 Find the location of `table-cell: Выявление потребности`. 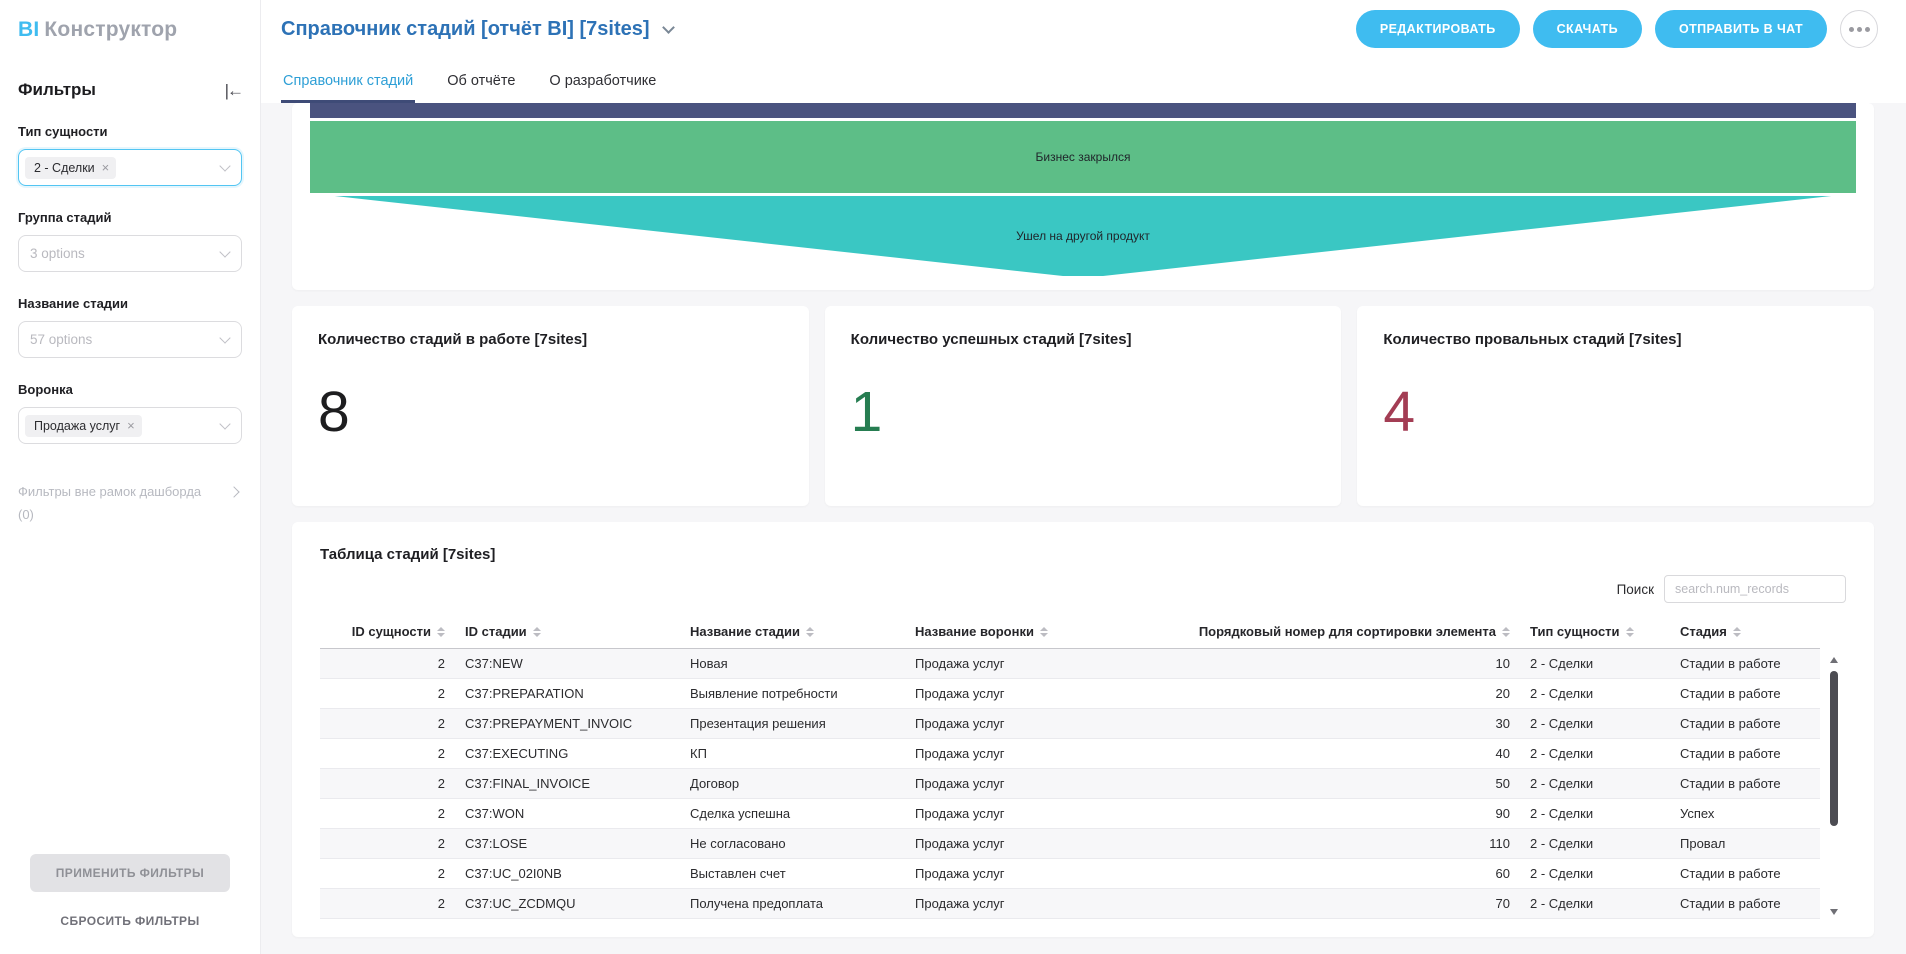

table-cell: Выявление потребности is located at coordinates (792, 693).